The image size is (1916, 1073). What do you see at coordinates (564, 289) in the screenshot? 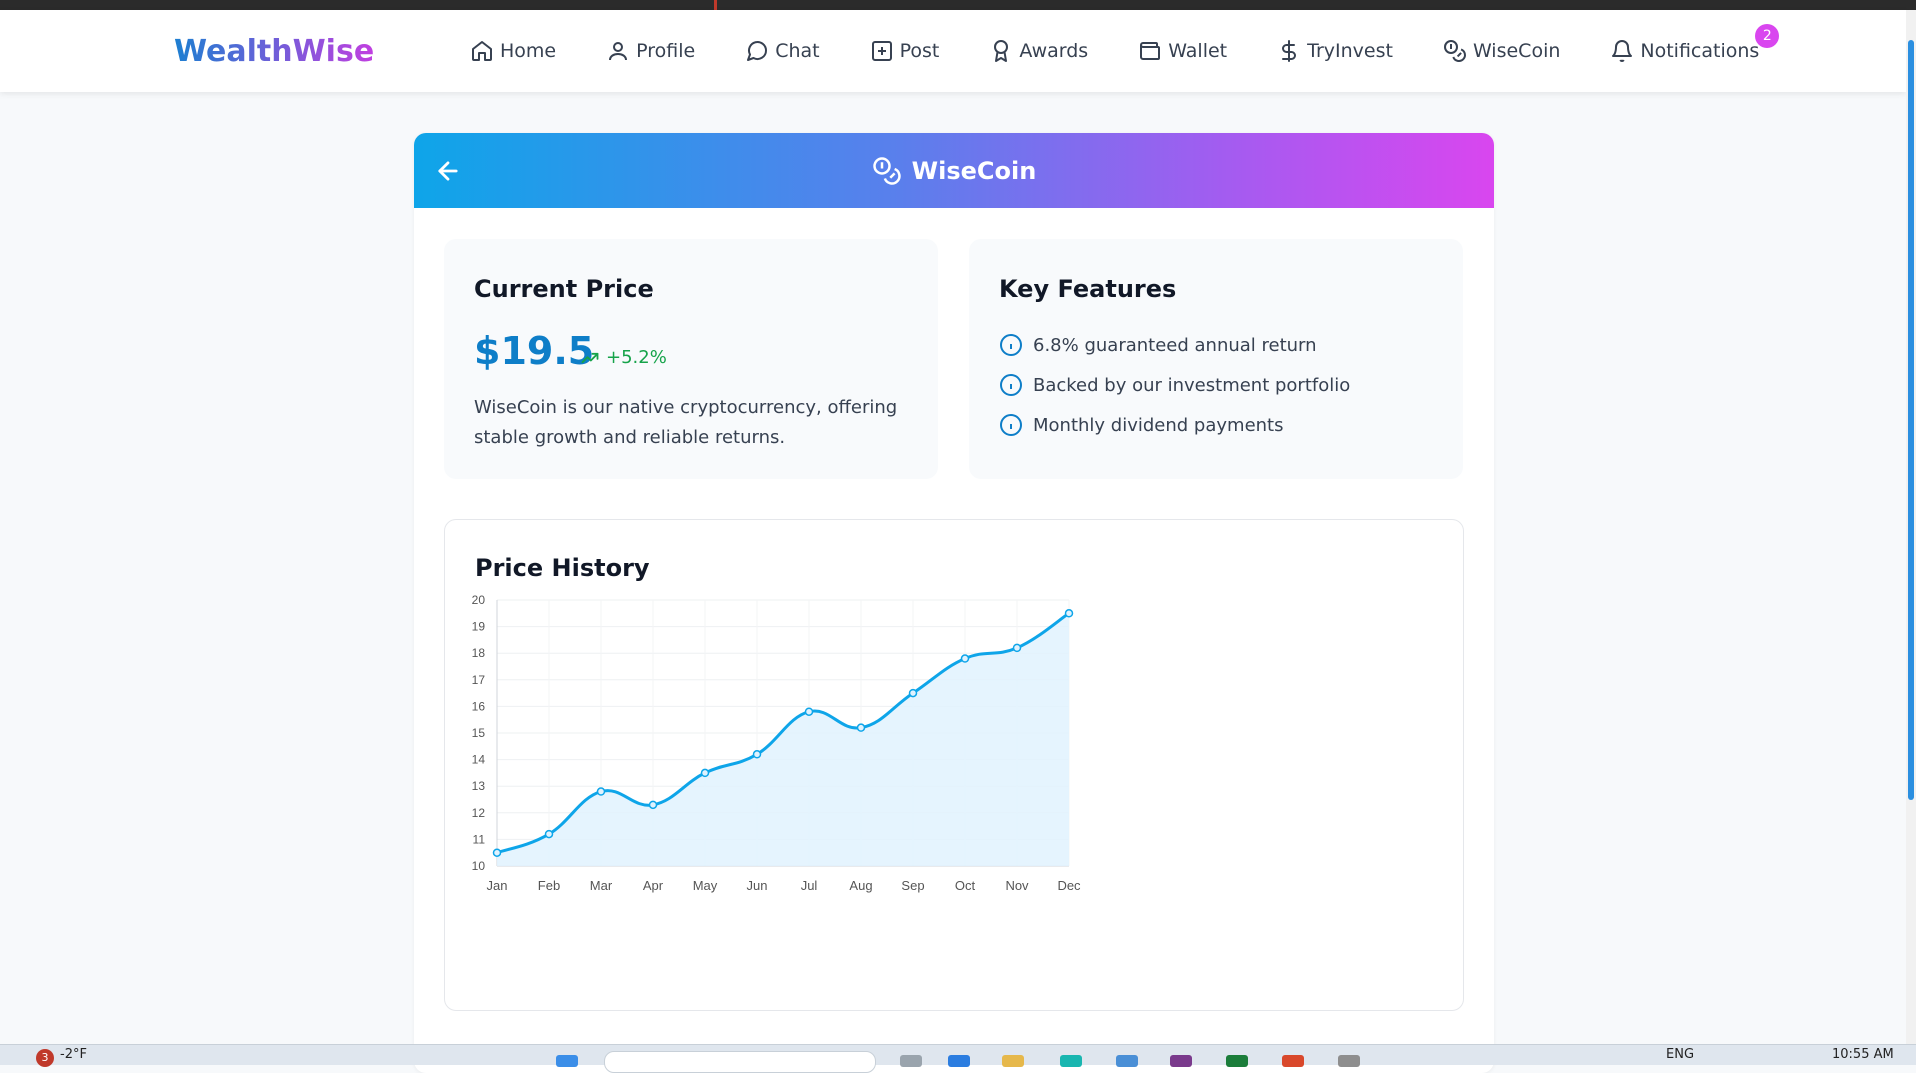
I see `current-price-heading: Current Price` at bounding box center [564, 289].